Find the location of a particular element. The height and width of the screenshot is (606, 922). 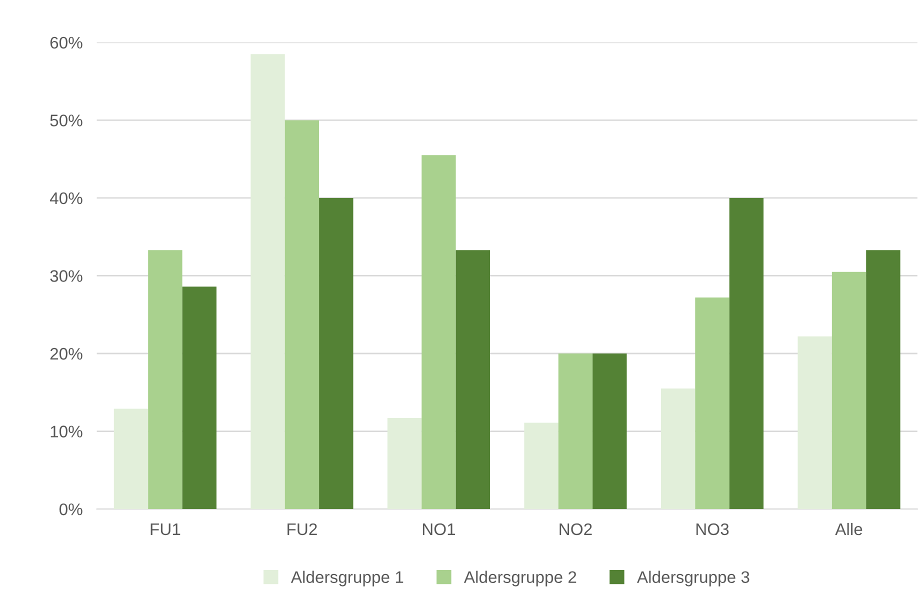

x-tick-label: NO1 is located at coordinates (439, 529).